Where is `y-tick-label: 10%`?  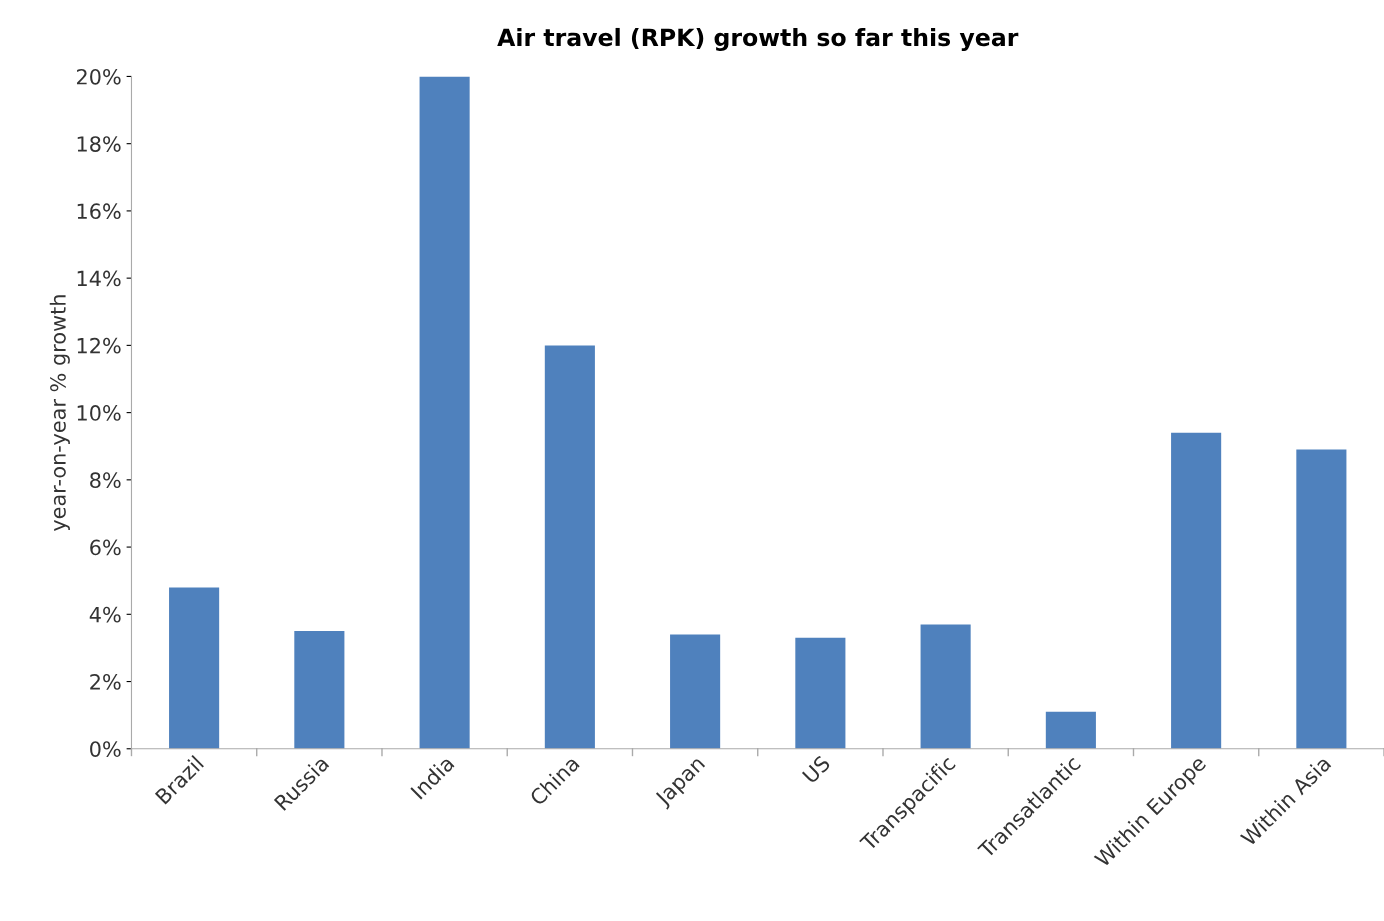 y-tick-label: 10% is located at coordinates (99, 413).